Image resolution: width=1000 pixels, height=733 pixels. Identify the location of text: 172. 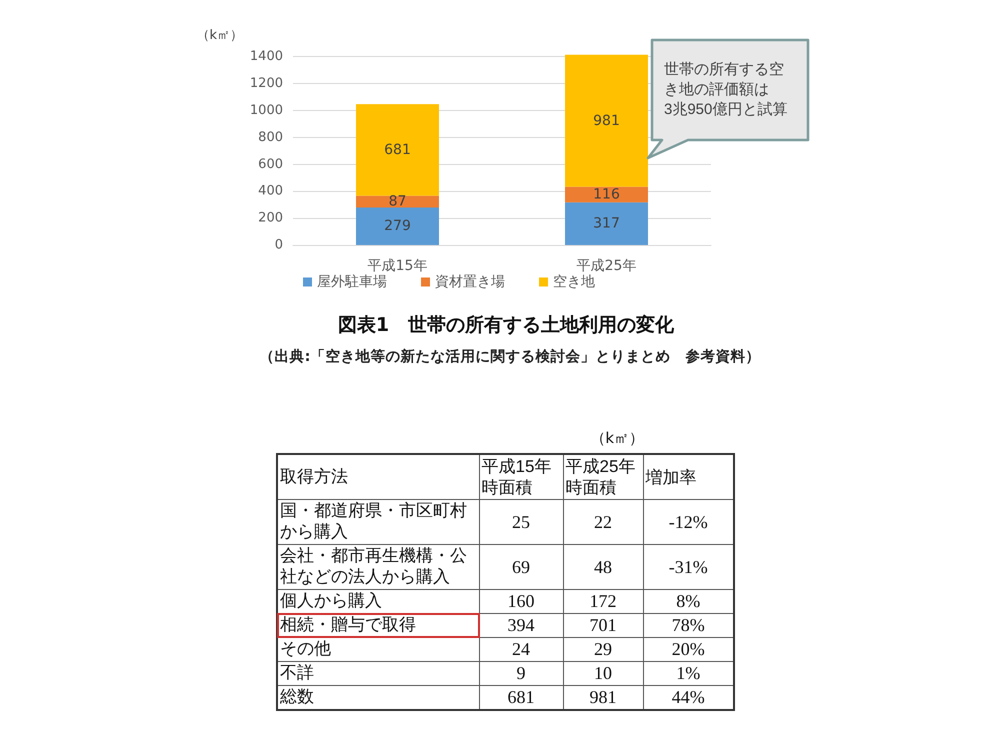
(603, 601).